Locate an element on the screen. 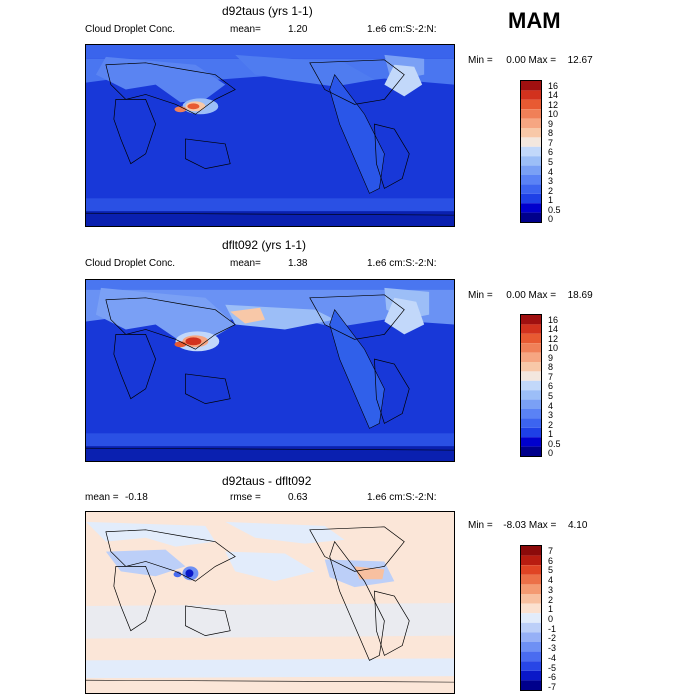 This screenshot has width=700, height=700. min-max-readout: Min = 0.00 Max = 18.69 is located at coordinates (530, 295).